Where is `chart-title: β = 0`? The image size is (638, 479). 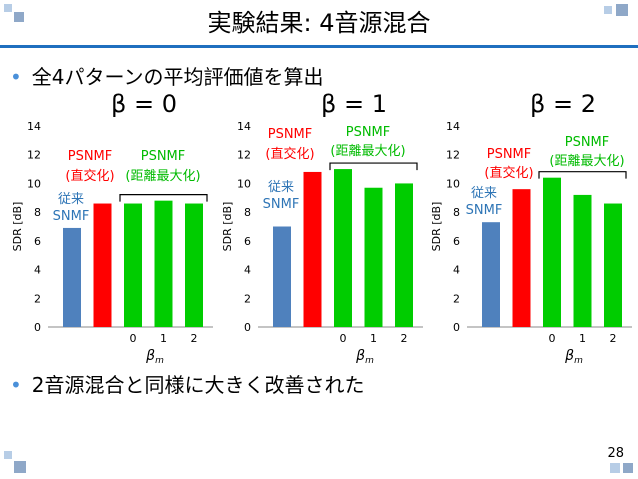
chart-title: β = 0 is located at coordinates (144, 104).